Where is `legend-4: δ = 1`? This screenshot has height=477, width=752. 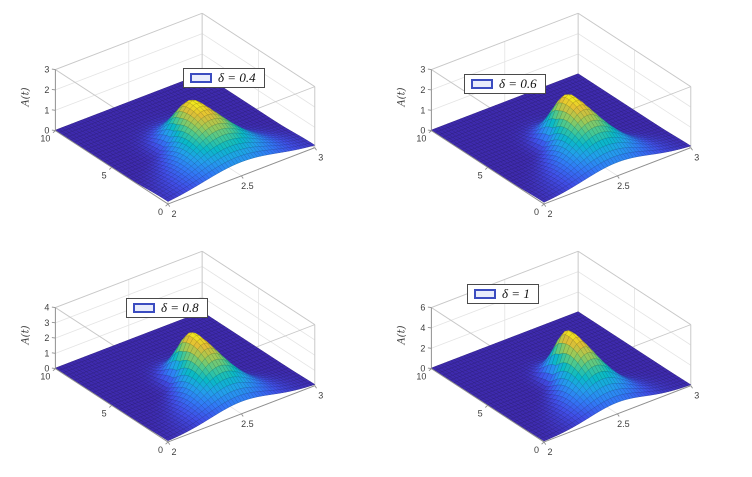 legend-4: δ = 1 is located at coordinates (503, 294).